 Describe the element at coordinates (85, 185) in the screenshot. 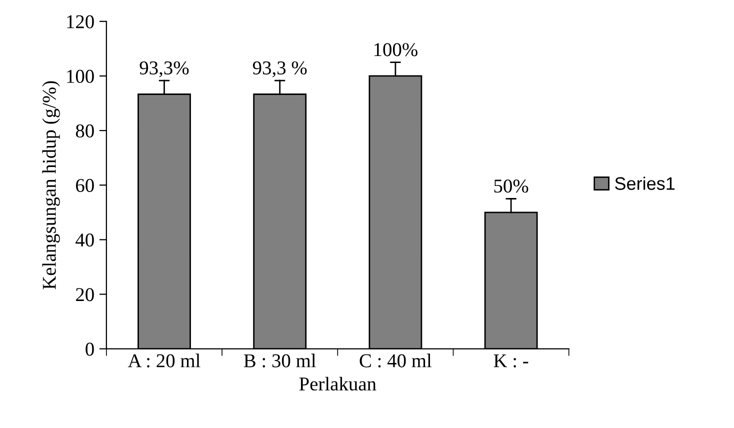

I see `y-tick-label: 60` at that location.